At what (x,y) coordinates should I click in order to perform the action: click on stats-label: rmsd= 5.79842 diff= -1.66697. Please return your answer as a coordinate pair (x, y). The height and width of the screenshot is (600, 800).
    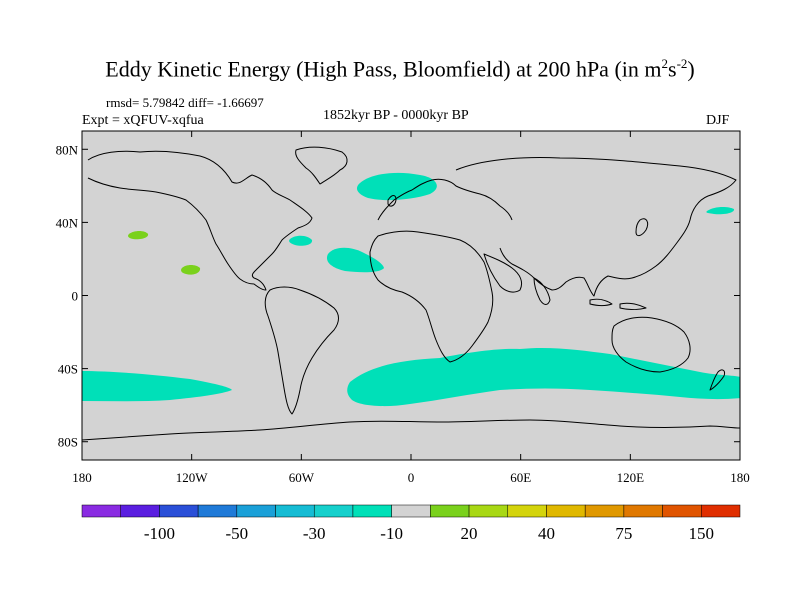
    Looking at the image, I should click on (185, 102).